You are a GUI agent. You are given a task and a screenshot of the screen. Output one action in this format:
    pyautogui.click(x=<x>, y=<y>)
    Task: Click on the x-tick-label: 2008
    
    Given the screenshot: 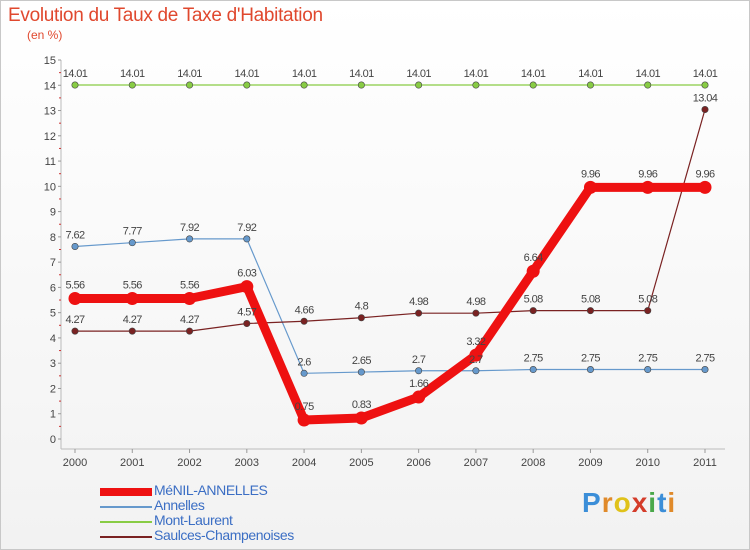 What is the action you would take?
    pyautogui.click(x=533, y=463)
    